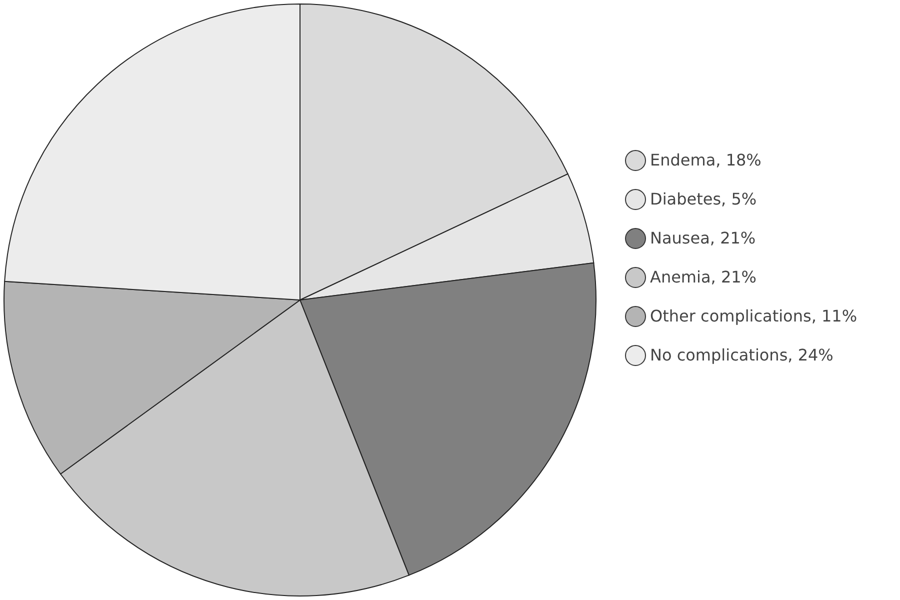 The width and height of the screenshot is (900, 600). I want to click on legend-label: Diabetes, 5%, so click(703, 199).